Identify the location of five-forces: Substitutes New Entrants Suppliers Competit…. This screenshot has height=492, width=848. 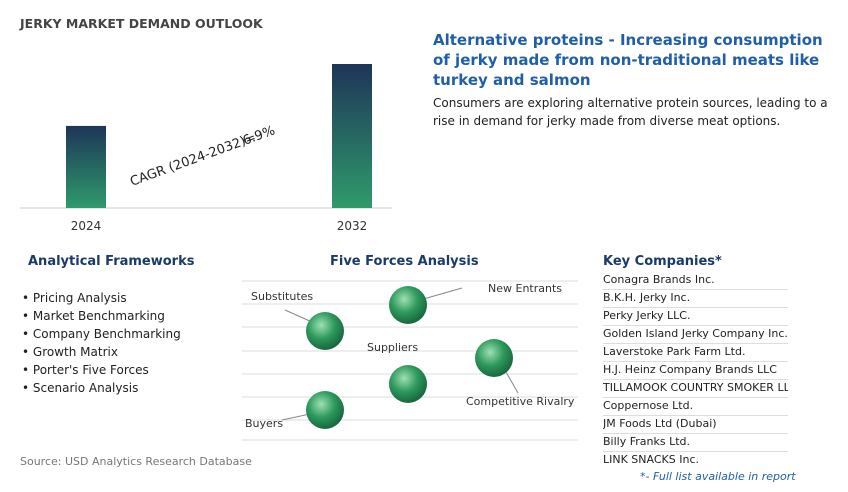
(410, 360).